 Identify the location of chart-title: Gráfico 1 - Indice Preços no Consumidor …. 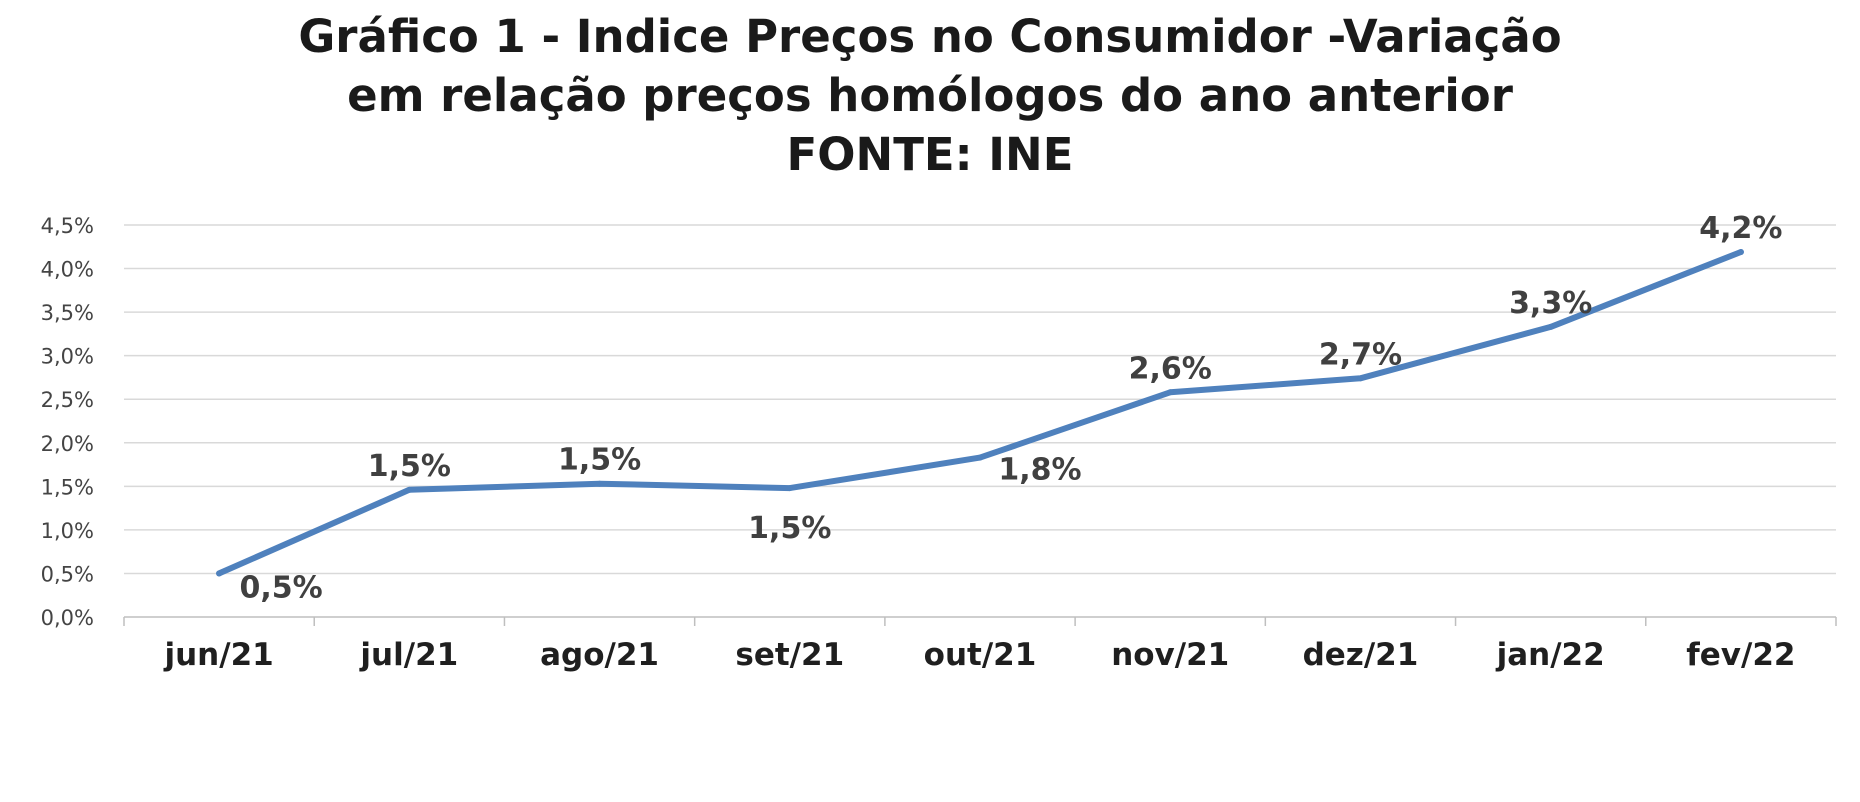
(929, 95).